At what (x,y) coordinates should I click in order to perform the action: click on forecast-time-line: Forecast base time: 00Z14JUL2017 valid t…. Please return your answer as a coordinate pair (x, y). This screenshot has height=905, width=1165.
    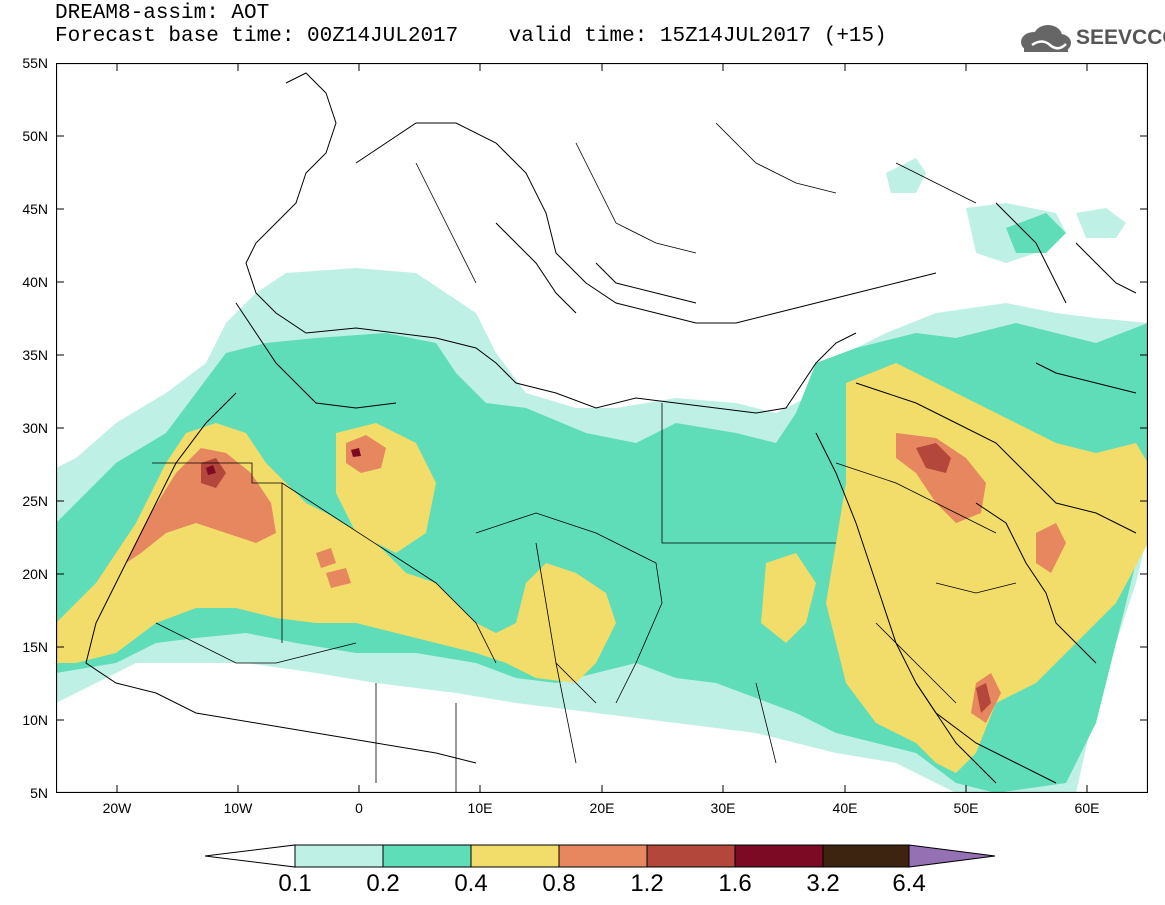
    Looking at the image, I should click on (471, 36).